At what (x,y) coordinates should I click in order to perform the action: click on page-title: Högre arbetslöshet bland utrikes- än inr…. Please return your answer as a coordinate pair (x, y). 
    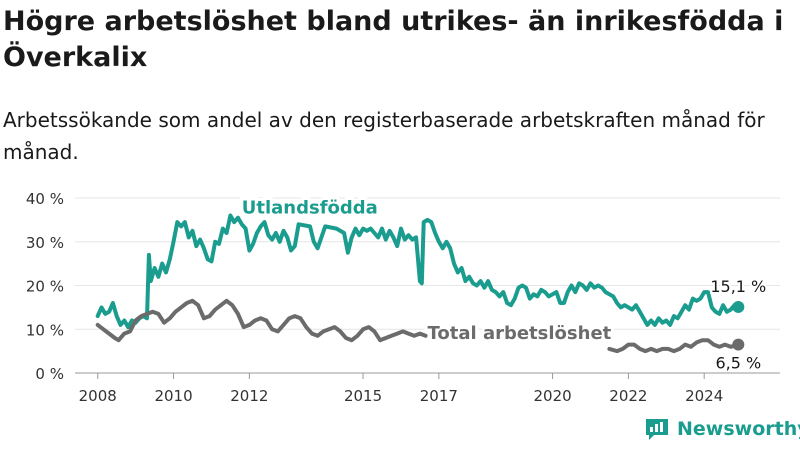
    Looking at the image, I should click on (393, 39).